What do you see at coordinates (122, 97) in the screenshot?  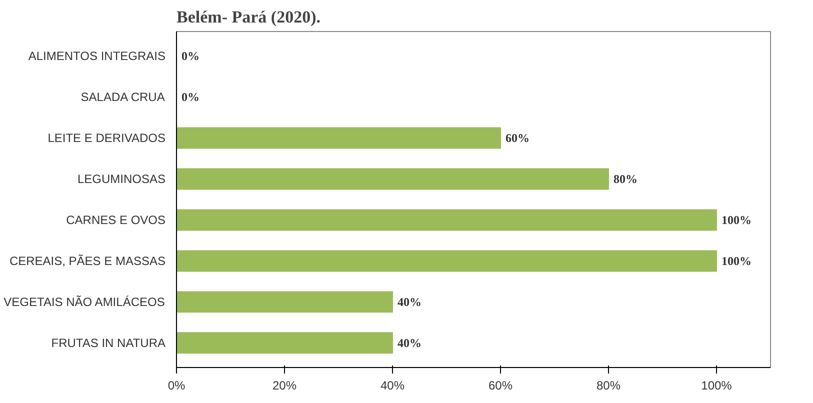 I see `y-tick-label: SALADA CRUA` at bounding box center [122, 97].